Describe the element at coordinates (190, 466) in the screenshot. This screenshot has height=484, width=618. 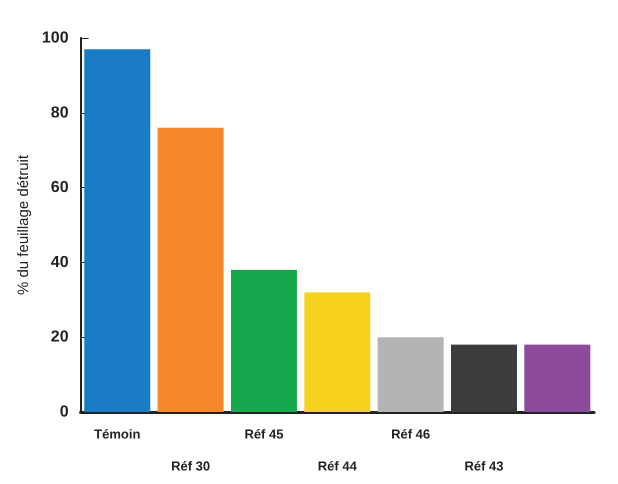
I see `x-tick-label: Réf 30` at that location.